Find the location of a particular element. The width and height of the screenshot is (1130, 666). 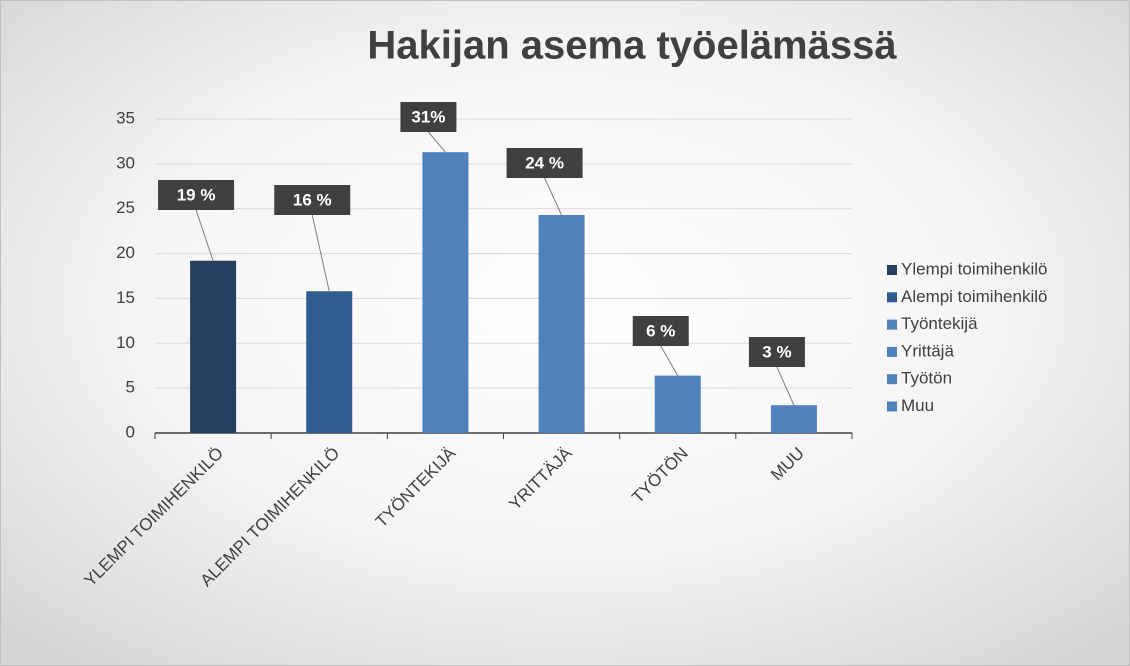

y-tick-label: 15 is located at coordinates (125, 297).